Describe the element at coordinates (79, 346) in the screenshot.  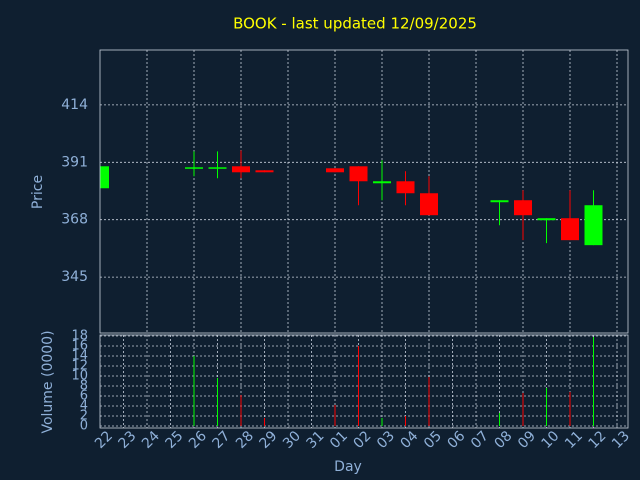
I see `y-tick-label: 16` at that location.